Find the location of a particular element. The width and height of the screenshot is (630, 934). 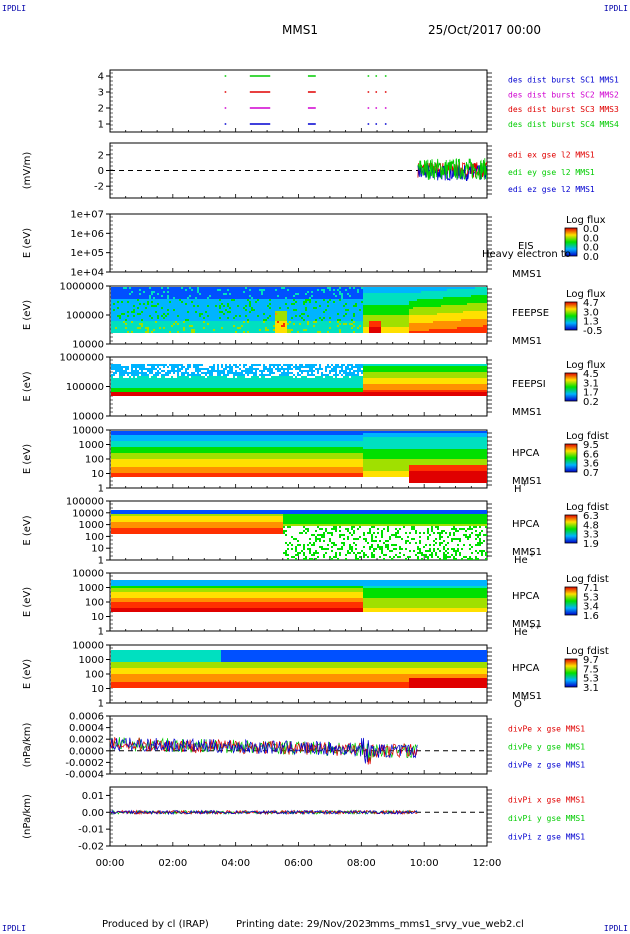

y-tick-label: 1000000 is located at coordinates (81, 287).